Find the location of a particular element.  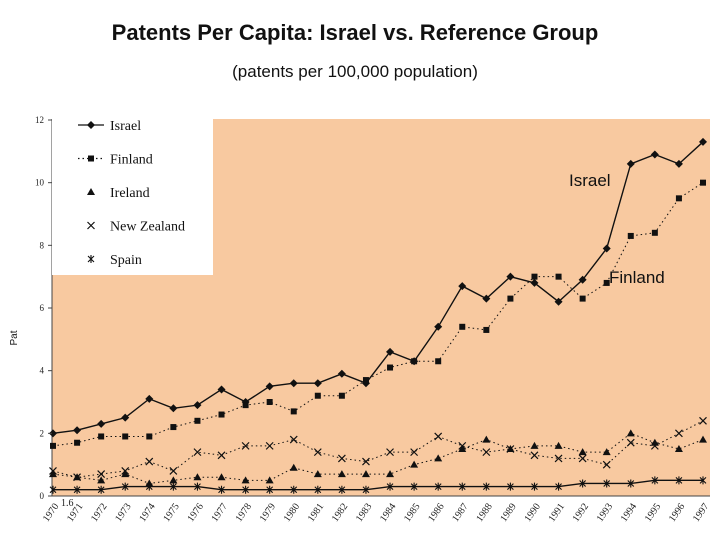

y-tick-label: 12 is located at coordinates (39, 120).